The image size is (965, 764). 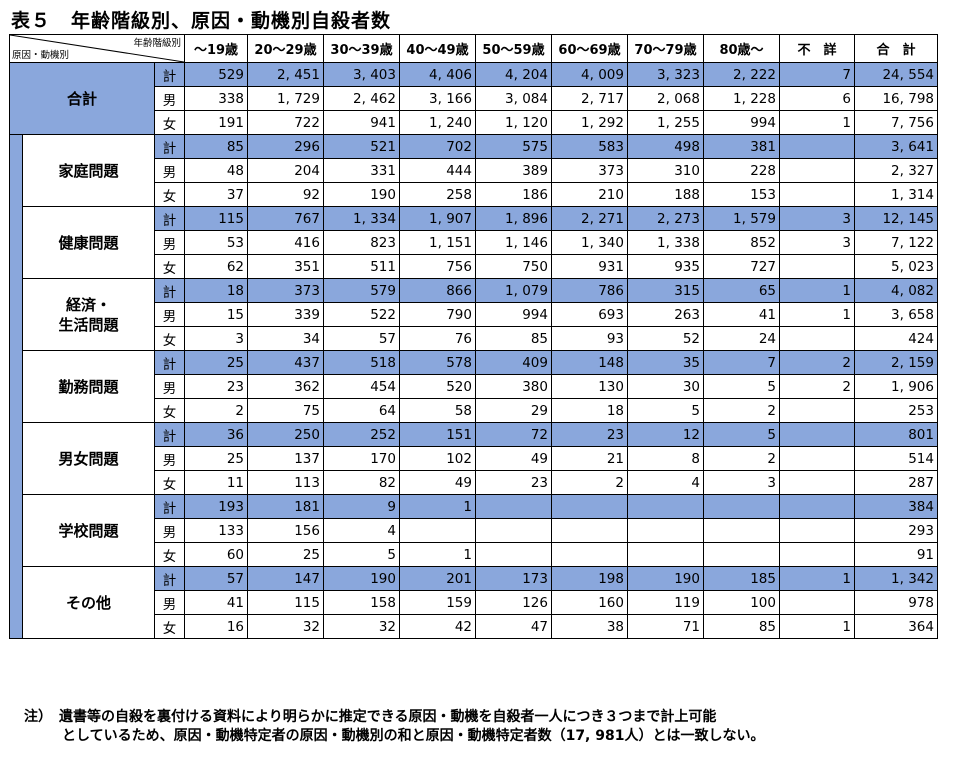 I want to click on table-row: 男 48 204 331 444 389 373 310 228 2, 327, so click(x=474, y=170).